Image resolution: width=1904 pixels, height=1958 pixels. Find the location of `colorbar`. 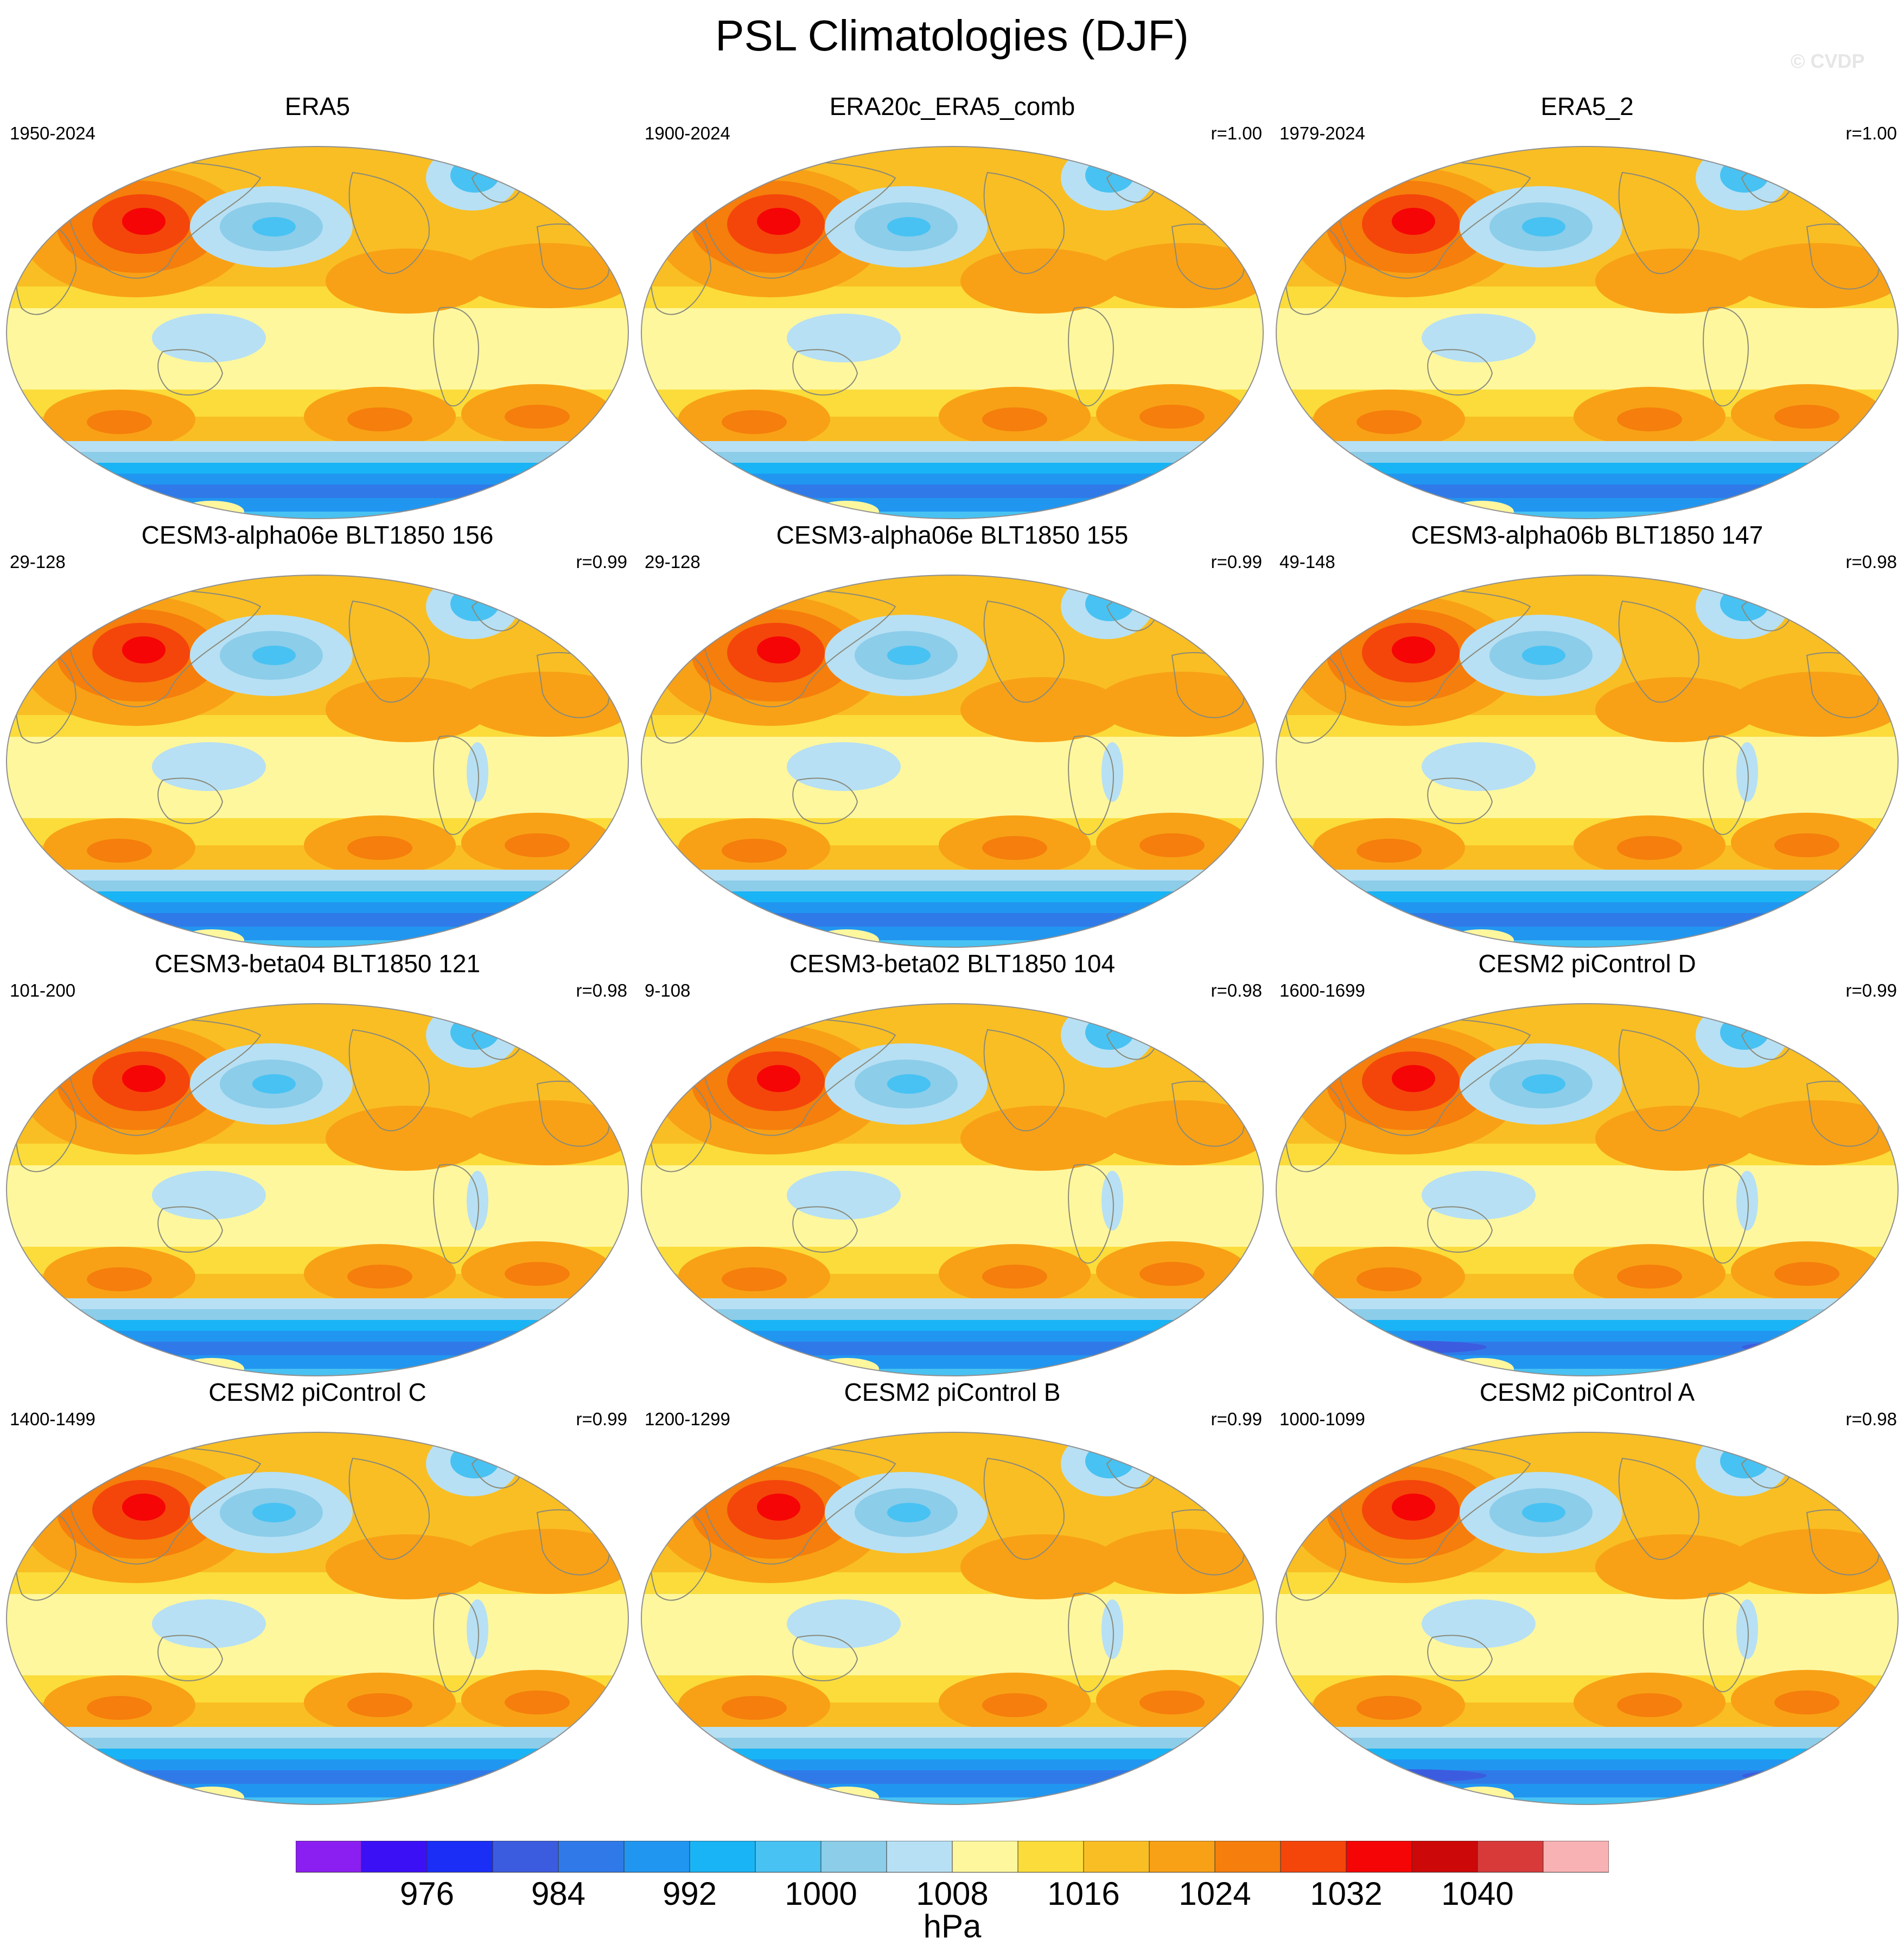

colorbar is located at coordinates (952, 1858).